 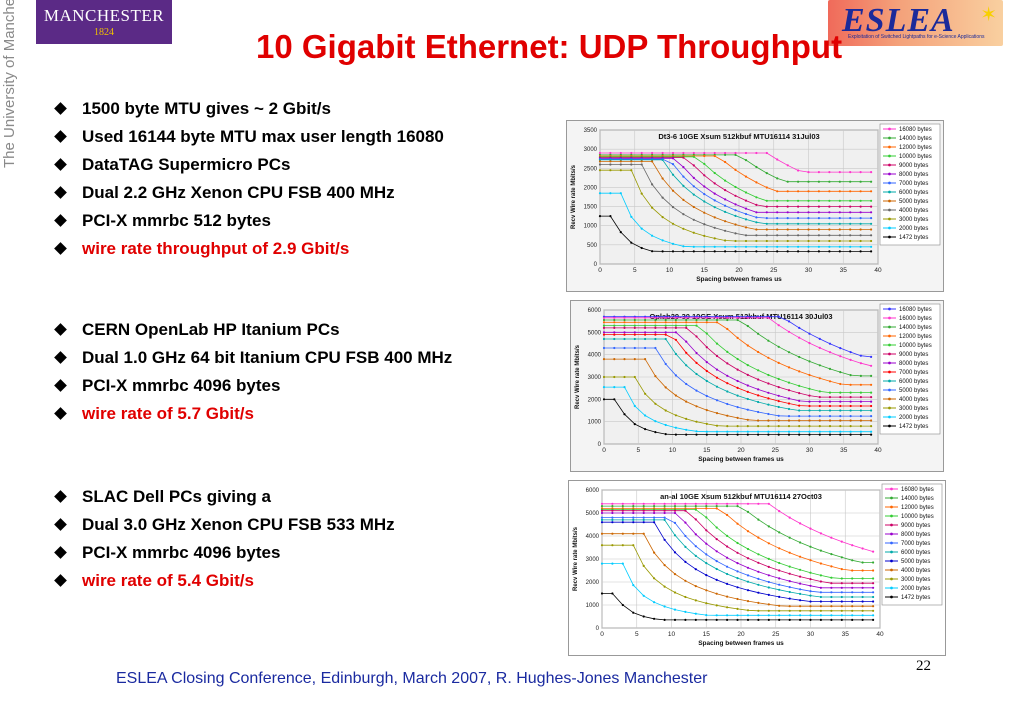 I want to click on x-tick-label: 5, so click(x=635, y=270).